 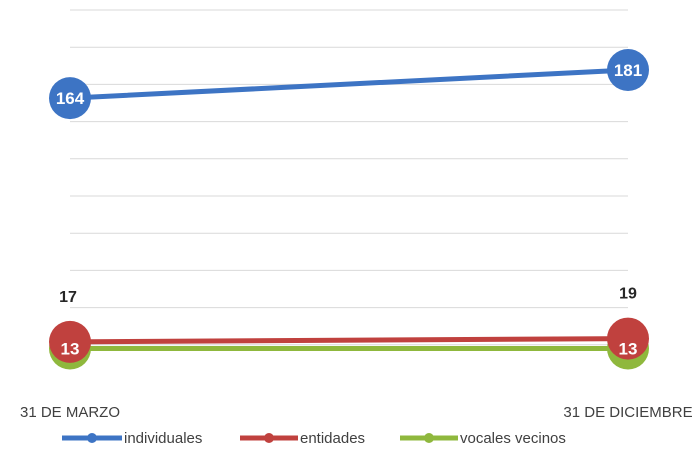 What do you see at coordinates (163, 438) in the screenshot?
I see `legend-label-individuales: individuales` at bounding box center [163, 438].